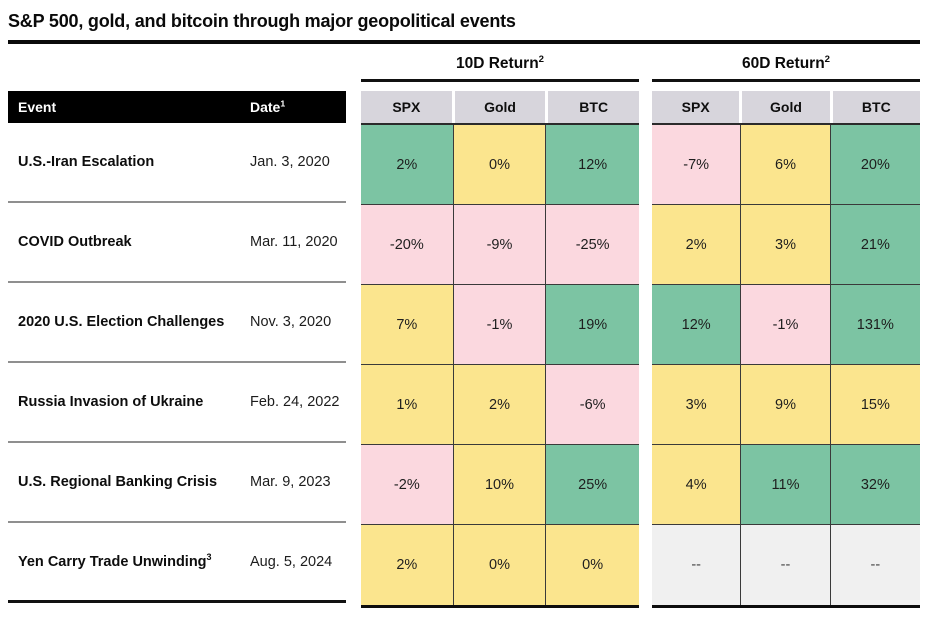 This screenshot has height=627, width=927. Describe the element at coordinates (283, 103) in the screenshot. I see `date-header-footnote: 1` at that location.